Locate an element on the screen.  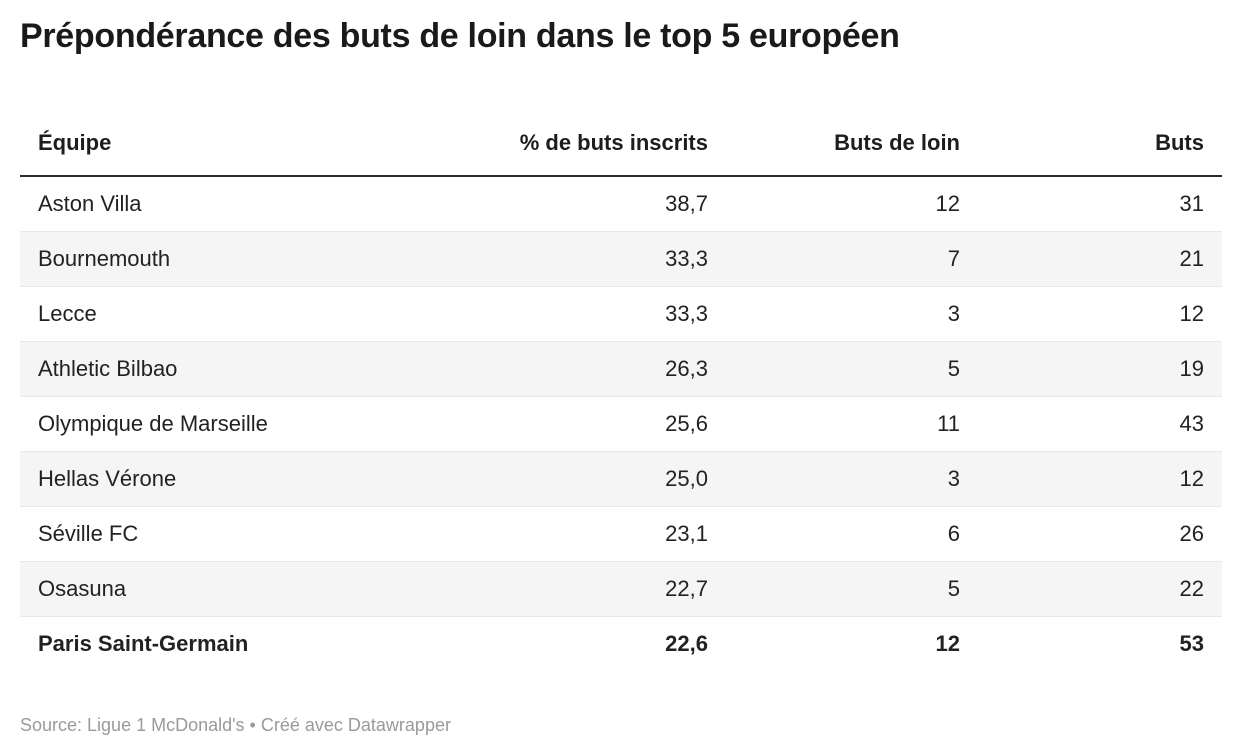
cell-pct-buts-inscrits: 38,7 is located at coordinates (686, 203).